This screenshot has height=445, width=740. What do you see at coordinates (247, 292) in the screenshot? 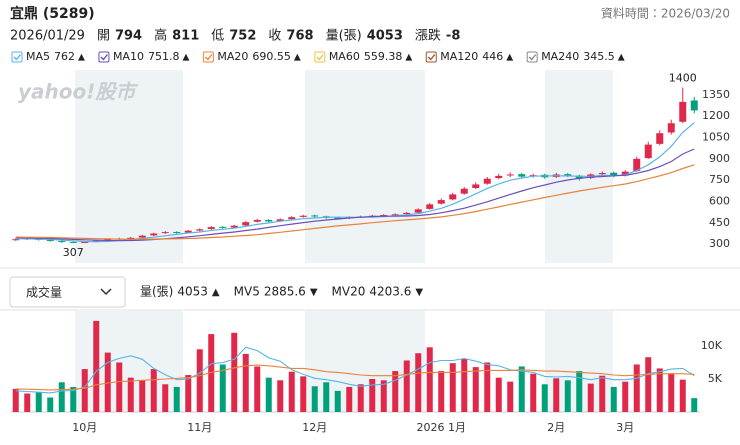
I see `vol-legend-name: MV5` at bounding box center [247, 292].